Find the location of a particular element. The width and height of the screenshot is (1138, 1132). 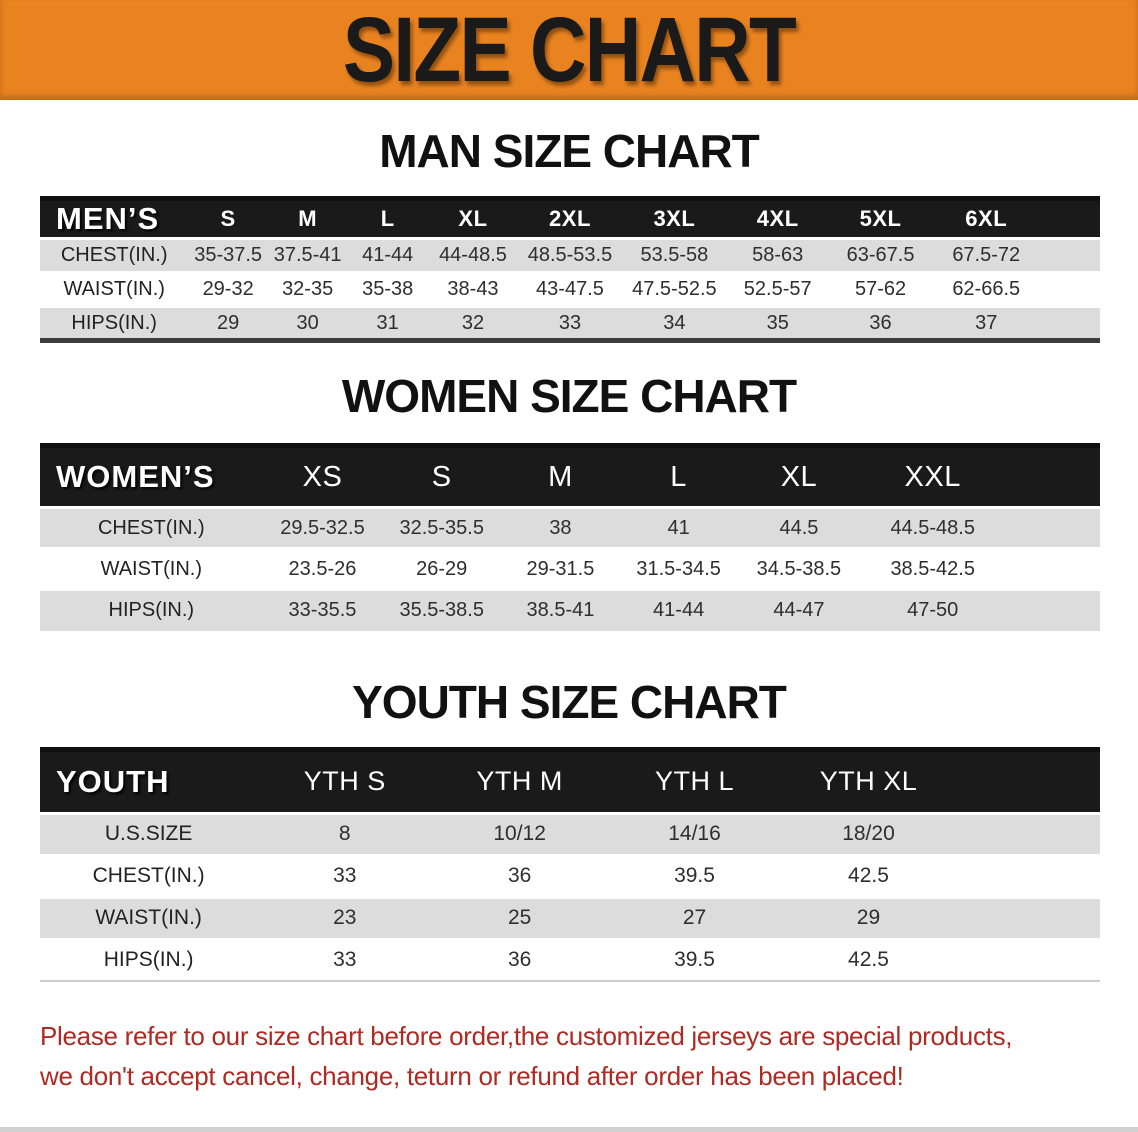

women-size-value-cell: 41 is located at coordinates (678, 527).